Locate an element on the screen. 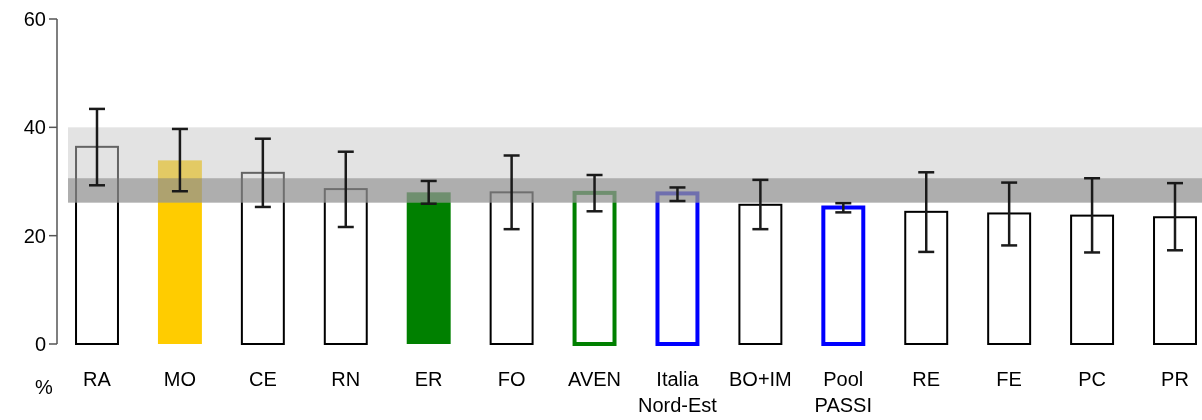  x-tick-label: PC is located at coordinates (1092, 379).